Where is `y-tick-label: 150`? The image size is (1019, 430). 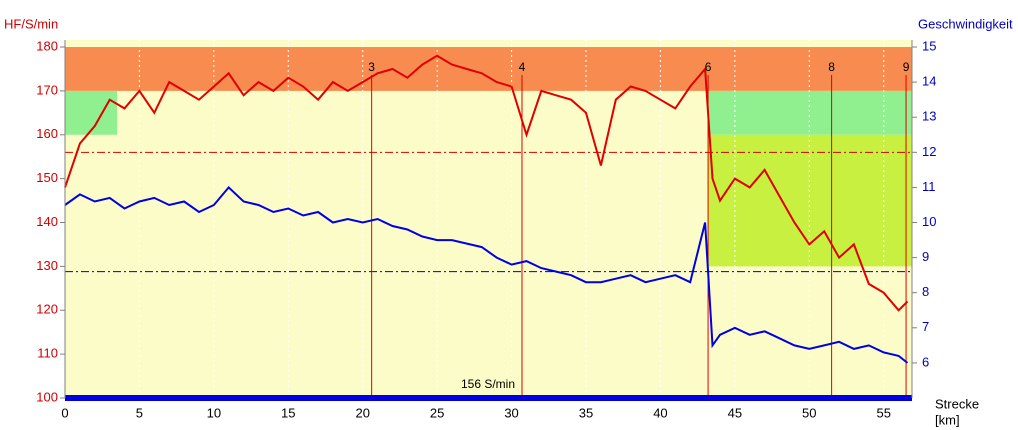 y-tick-label: 150 is located at coordinates (47, 177).